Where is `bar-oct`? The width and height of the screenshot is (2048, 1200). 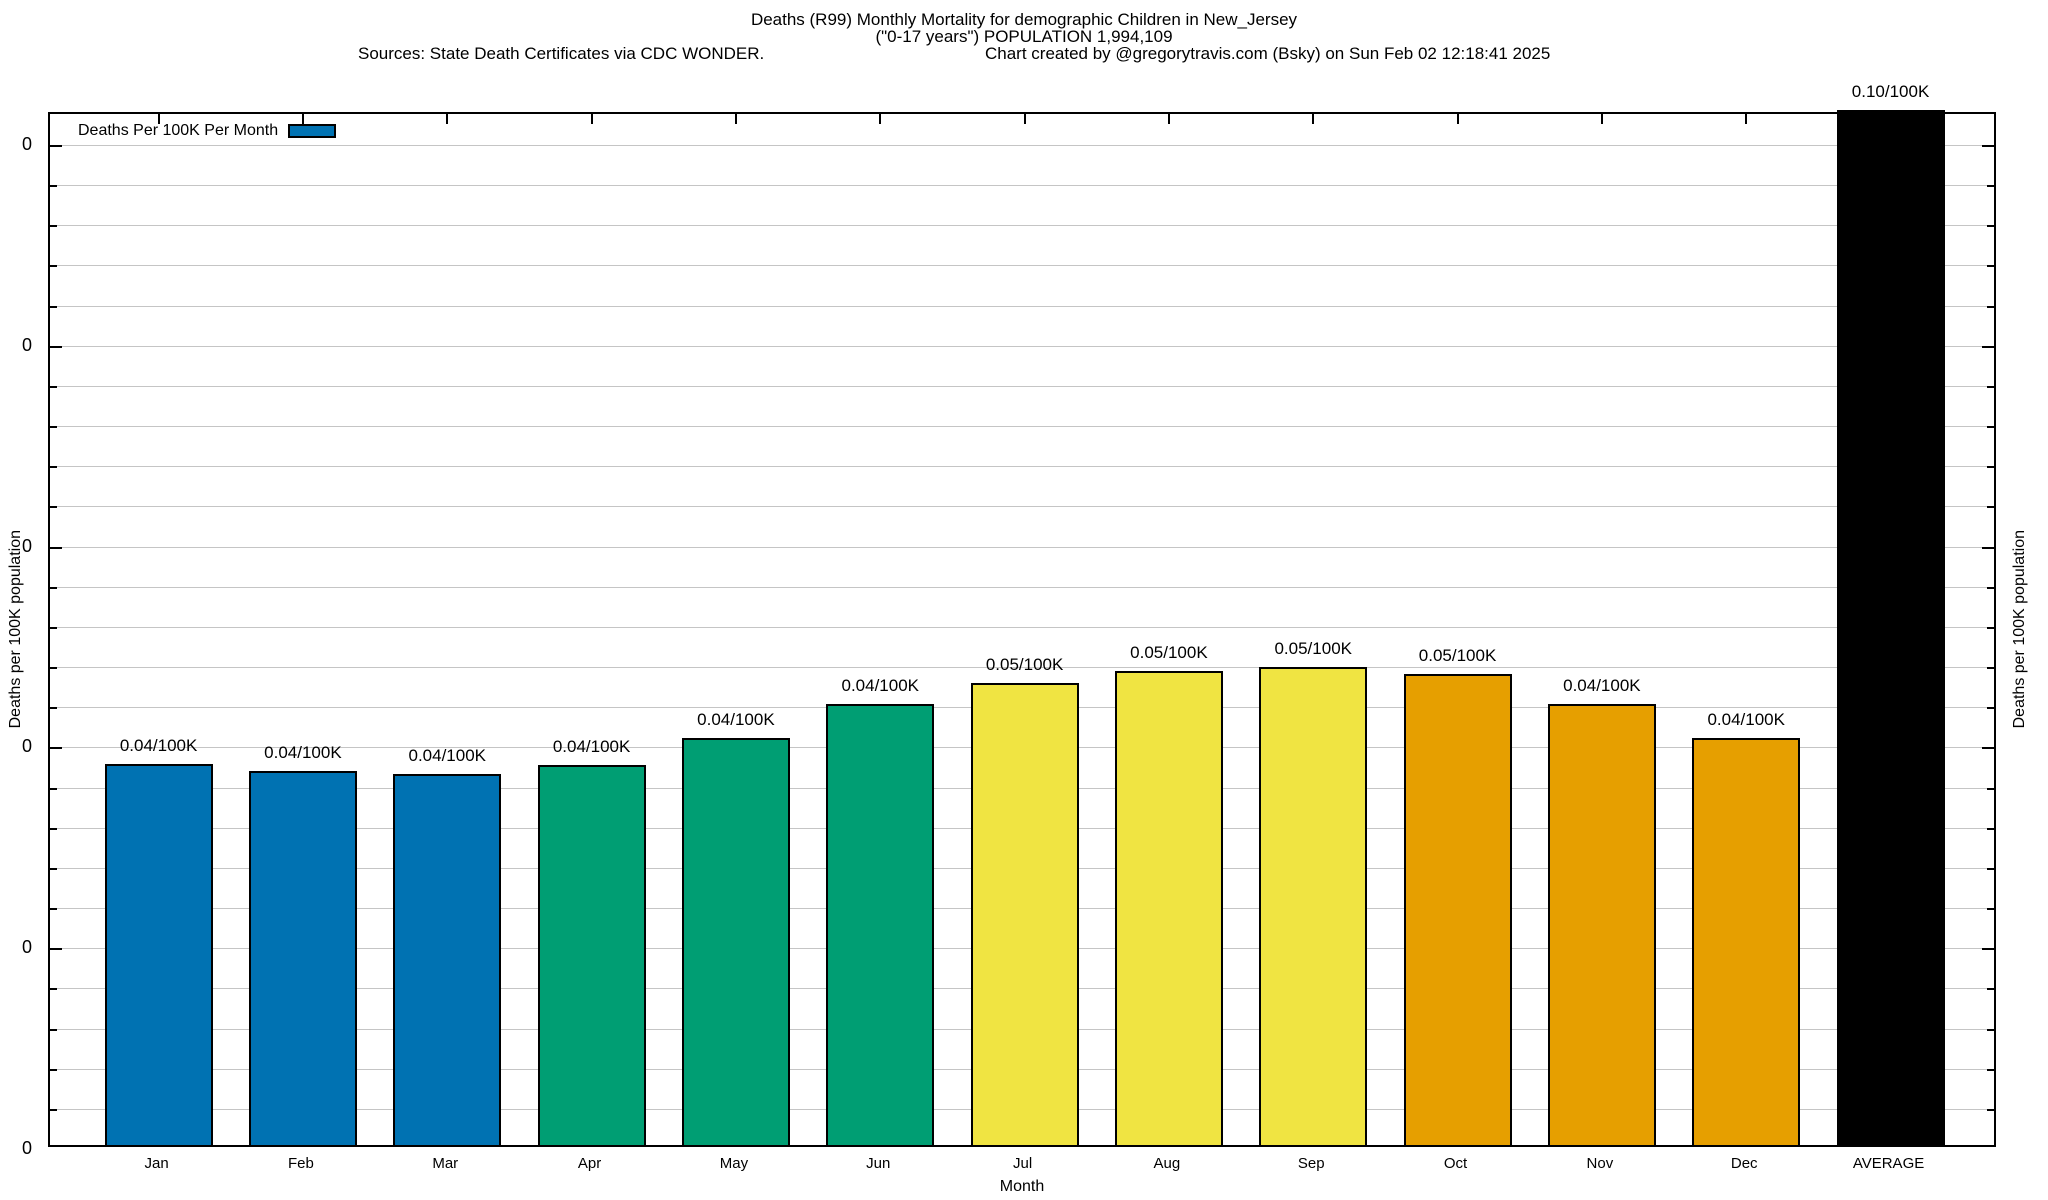
bar-oct is located at coordinates (1457, 909).